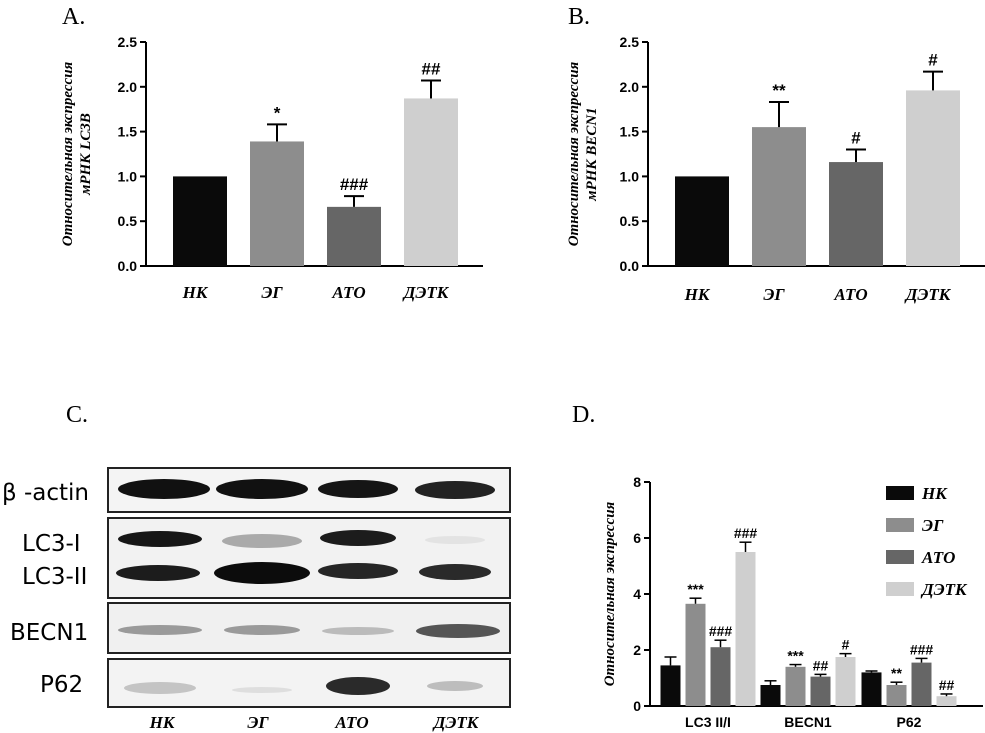 This screenshot has width=985, height=733. Describe the element at coordinates (928, 294) in the screenshot. I see `category-label: ДЭТК` at that location.